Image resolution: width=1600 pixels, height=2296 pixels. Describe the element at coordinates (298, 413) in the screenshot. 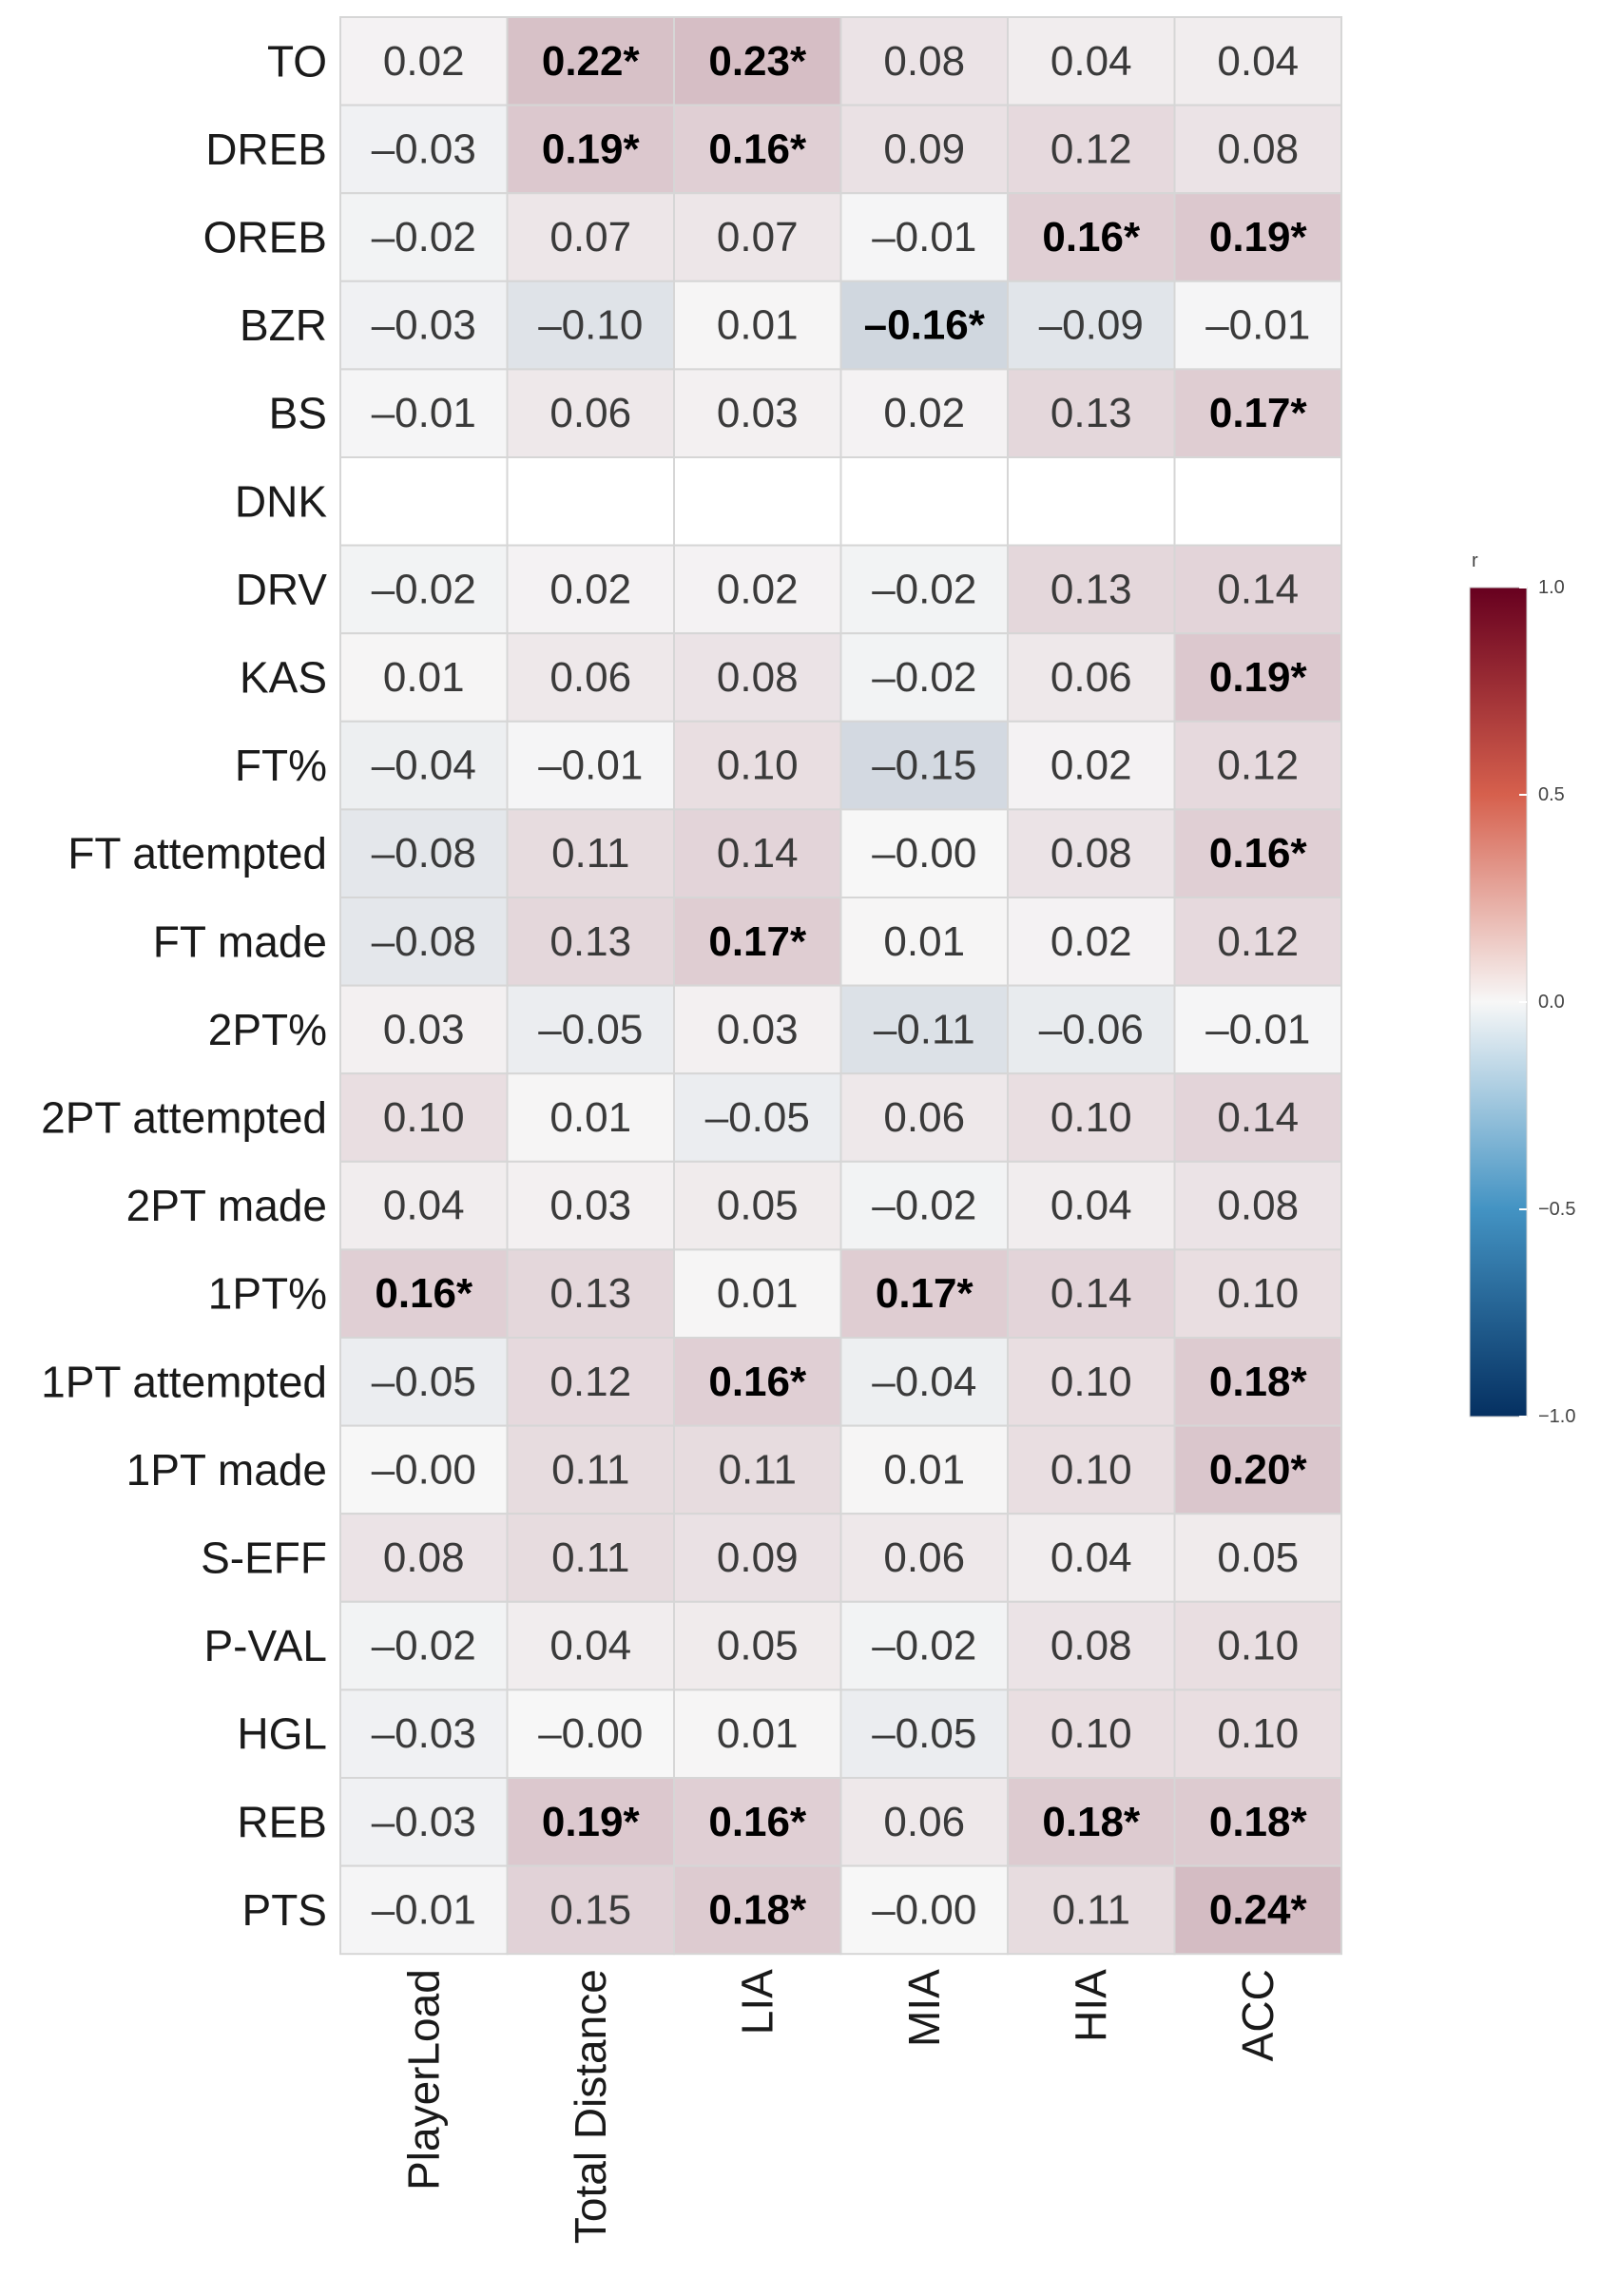

I see `y-tick-label: BS` at that location.